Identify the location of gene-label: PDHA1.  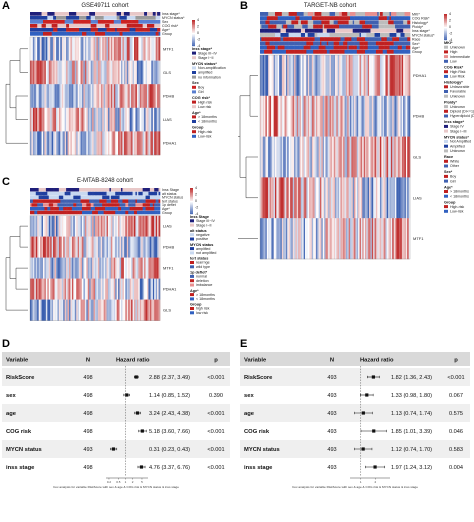
(420, 75).